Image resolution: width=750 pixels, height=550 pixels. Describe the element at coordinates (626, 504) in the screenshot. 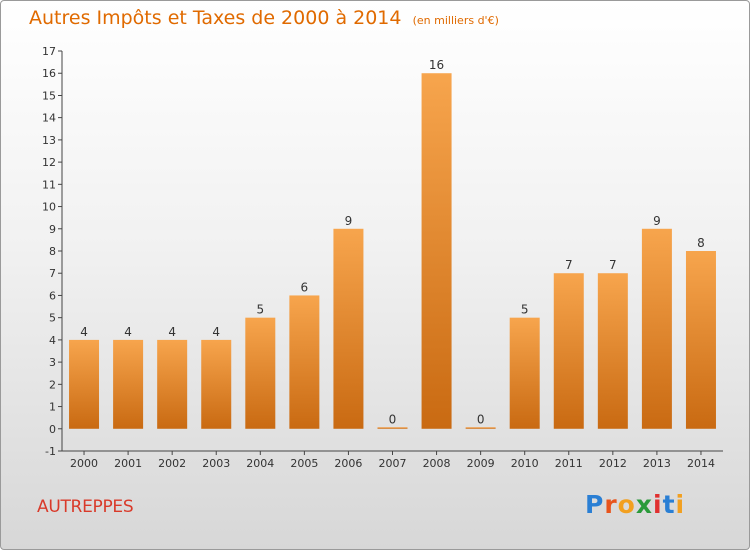

I see `logo-letter: o` at that location.